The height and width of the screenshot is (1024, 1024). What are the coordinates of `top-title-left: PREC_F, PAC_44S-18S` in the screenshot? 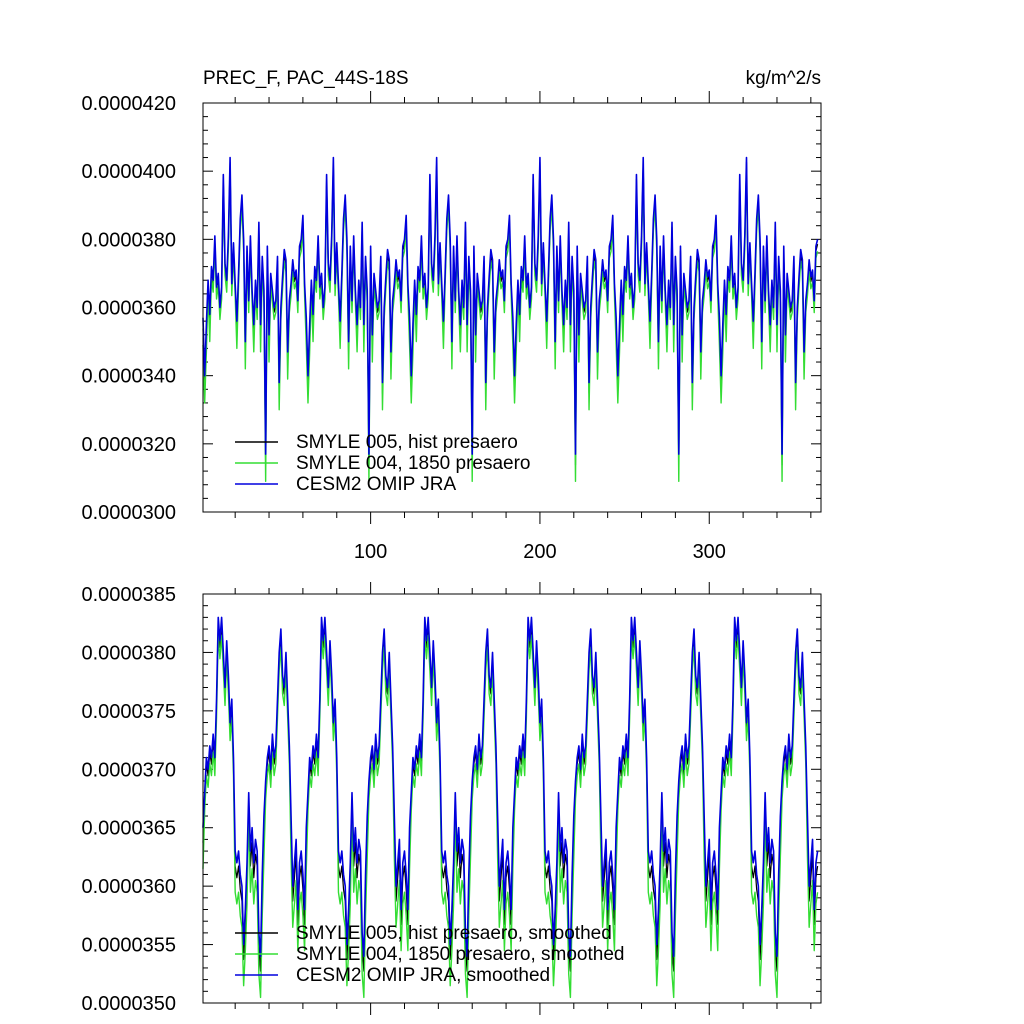 It's located at (306, 78).